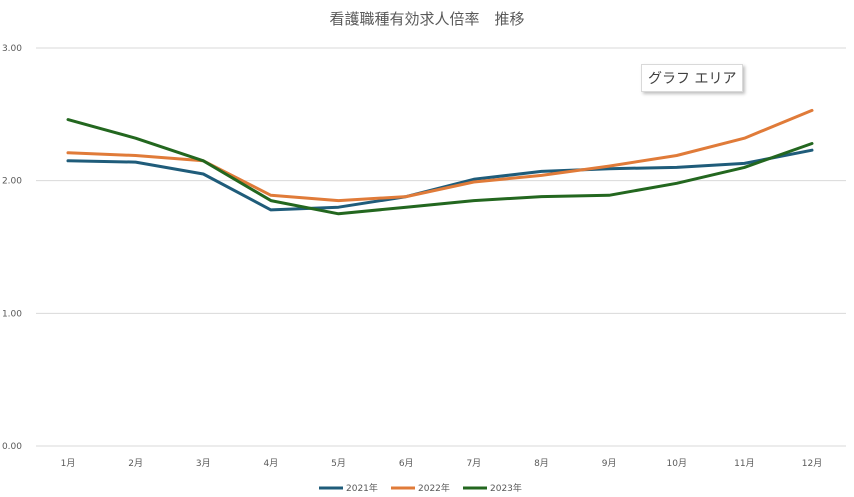 The width and height of the screenshot is (854, 497). I want to click on y-tick-label-2: 2.00, so click(12, 182).